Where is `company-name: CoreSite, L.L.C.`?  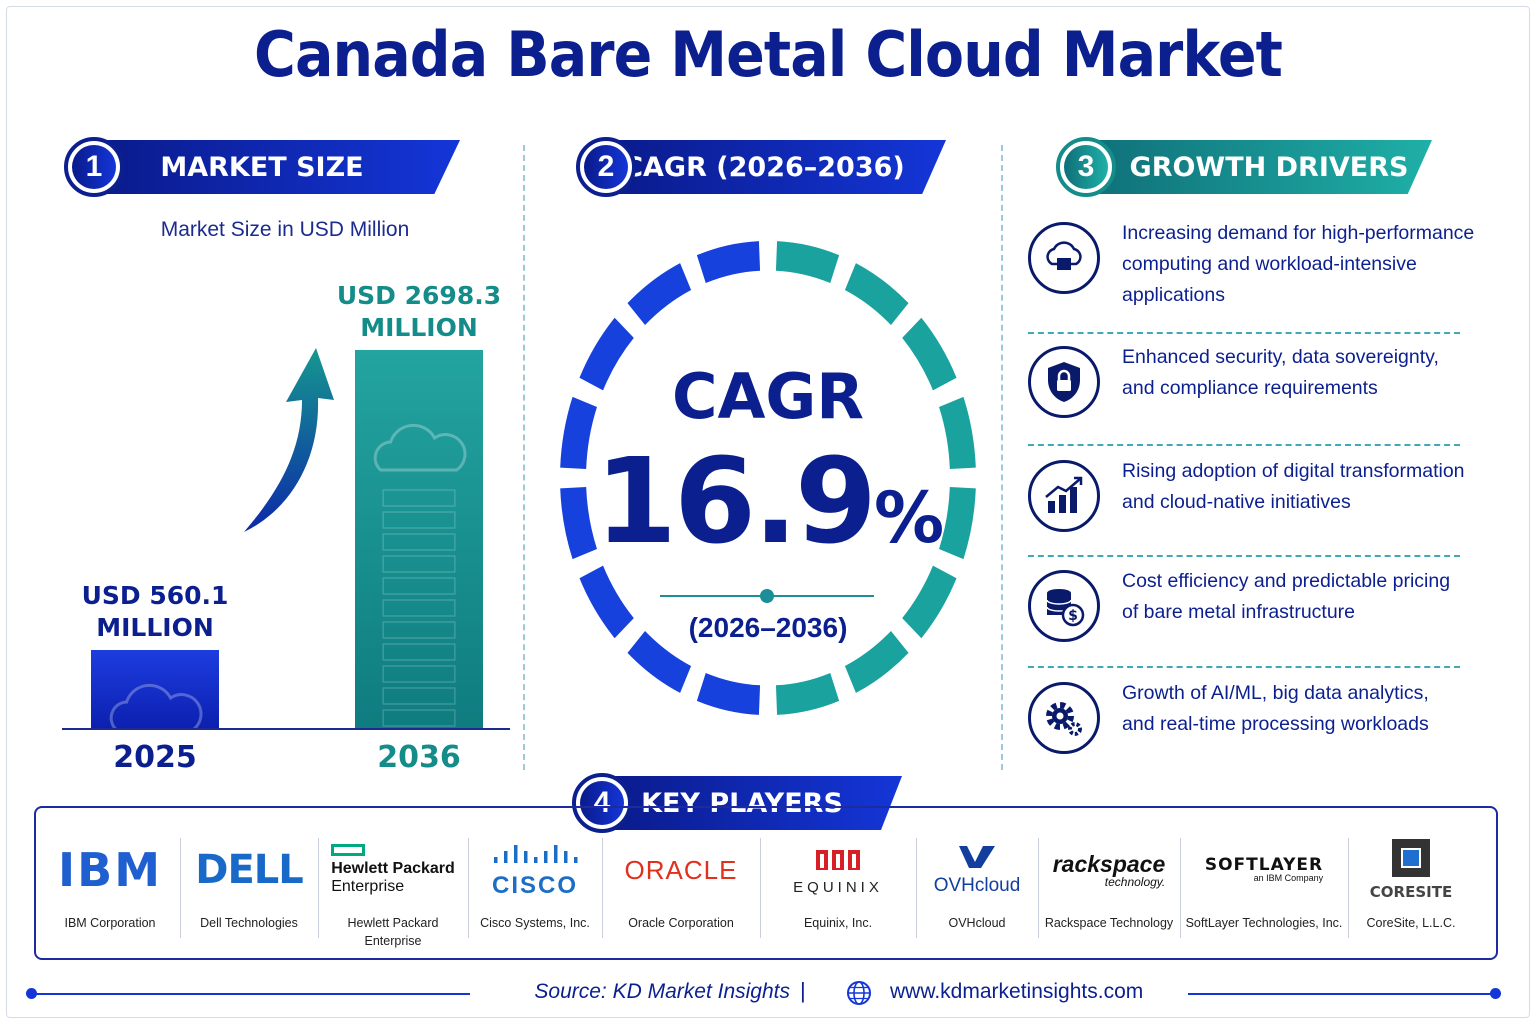 company-name: CoreSite, L.L.C. is located at coordinates (1411, 923).